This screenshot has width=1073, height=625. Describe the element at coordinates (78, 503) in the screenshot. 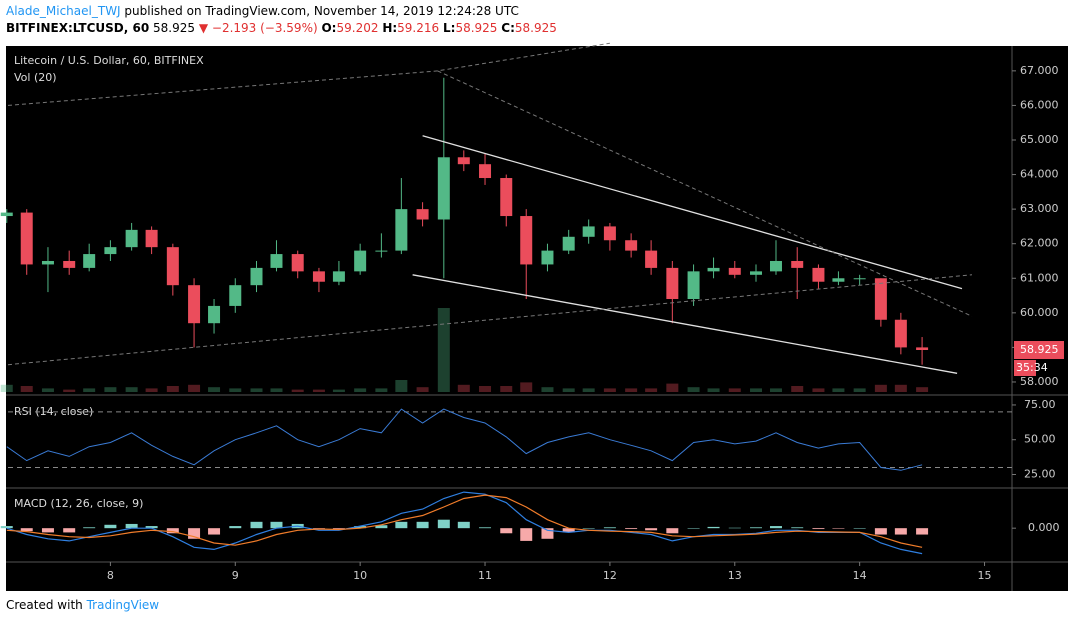

I see `panel-title: MACD (12, 26, close, 9)` at that location.